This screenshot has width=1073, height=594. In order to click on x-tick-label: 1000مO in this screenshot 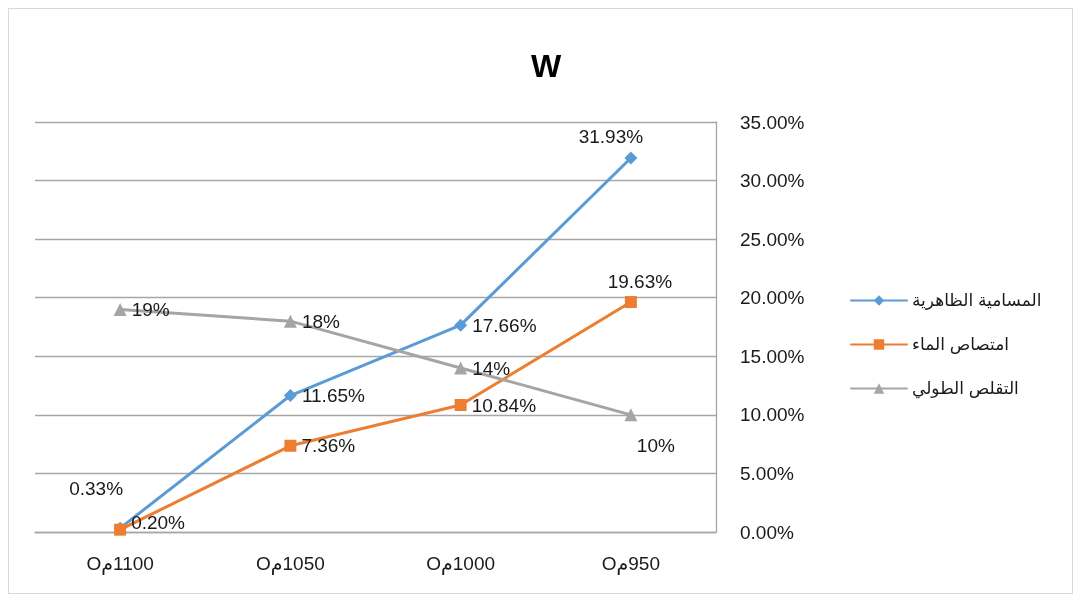, I will do `click(461, 564)`.